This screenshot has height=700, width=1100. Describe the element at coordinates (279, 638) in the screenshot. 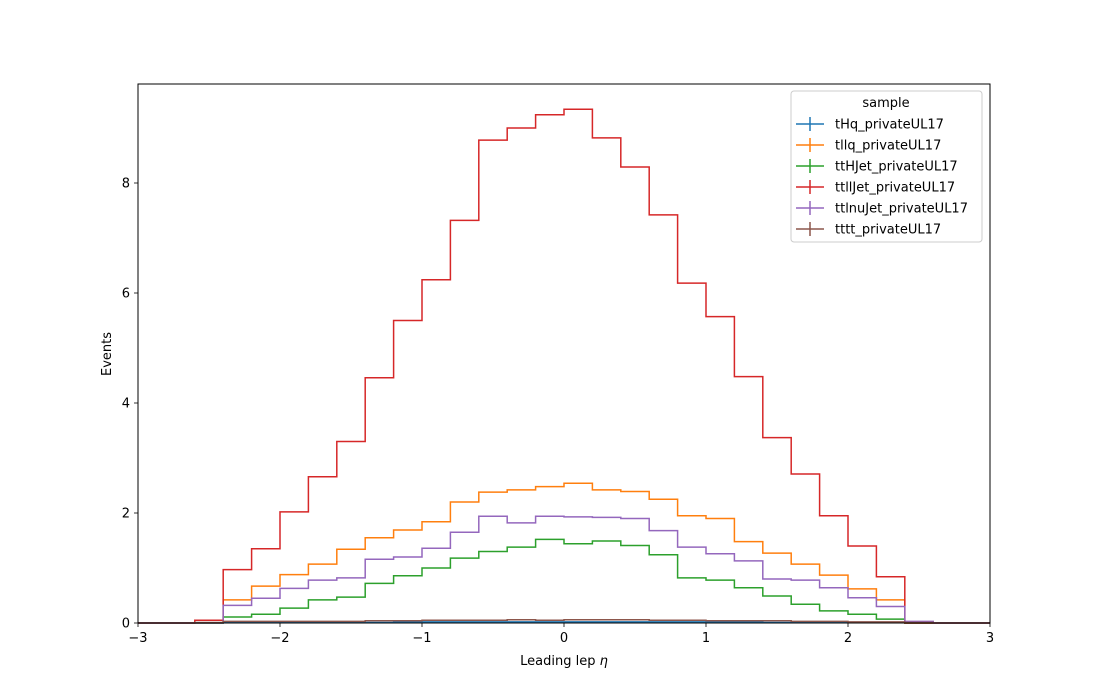

I see `x-tick-label: −2` at that location.